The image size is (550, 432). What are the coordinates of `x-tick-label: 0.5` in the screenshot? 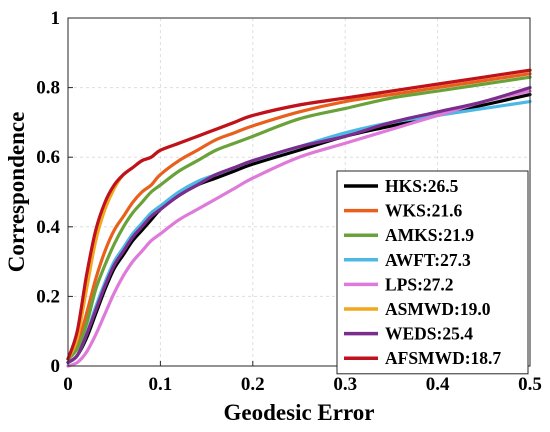 It's located at (530, 384).